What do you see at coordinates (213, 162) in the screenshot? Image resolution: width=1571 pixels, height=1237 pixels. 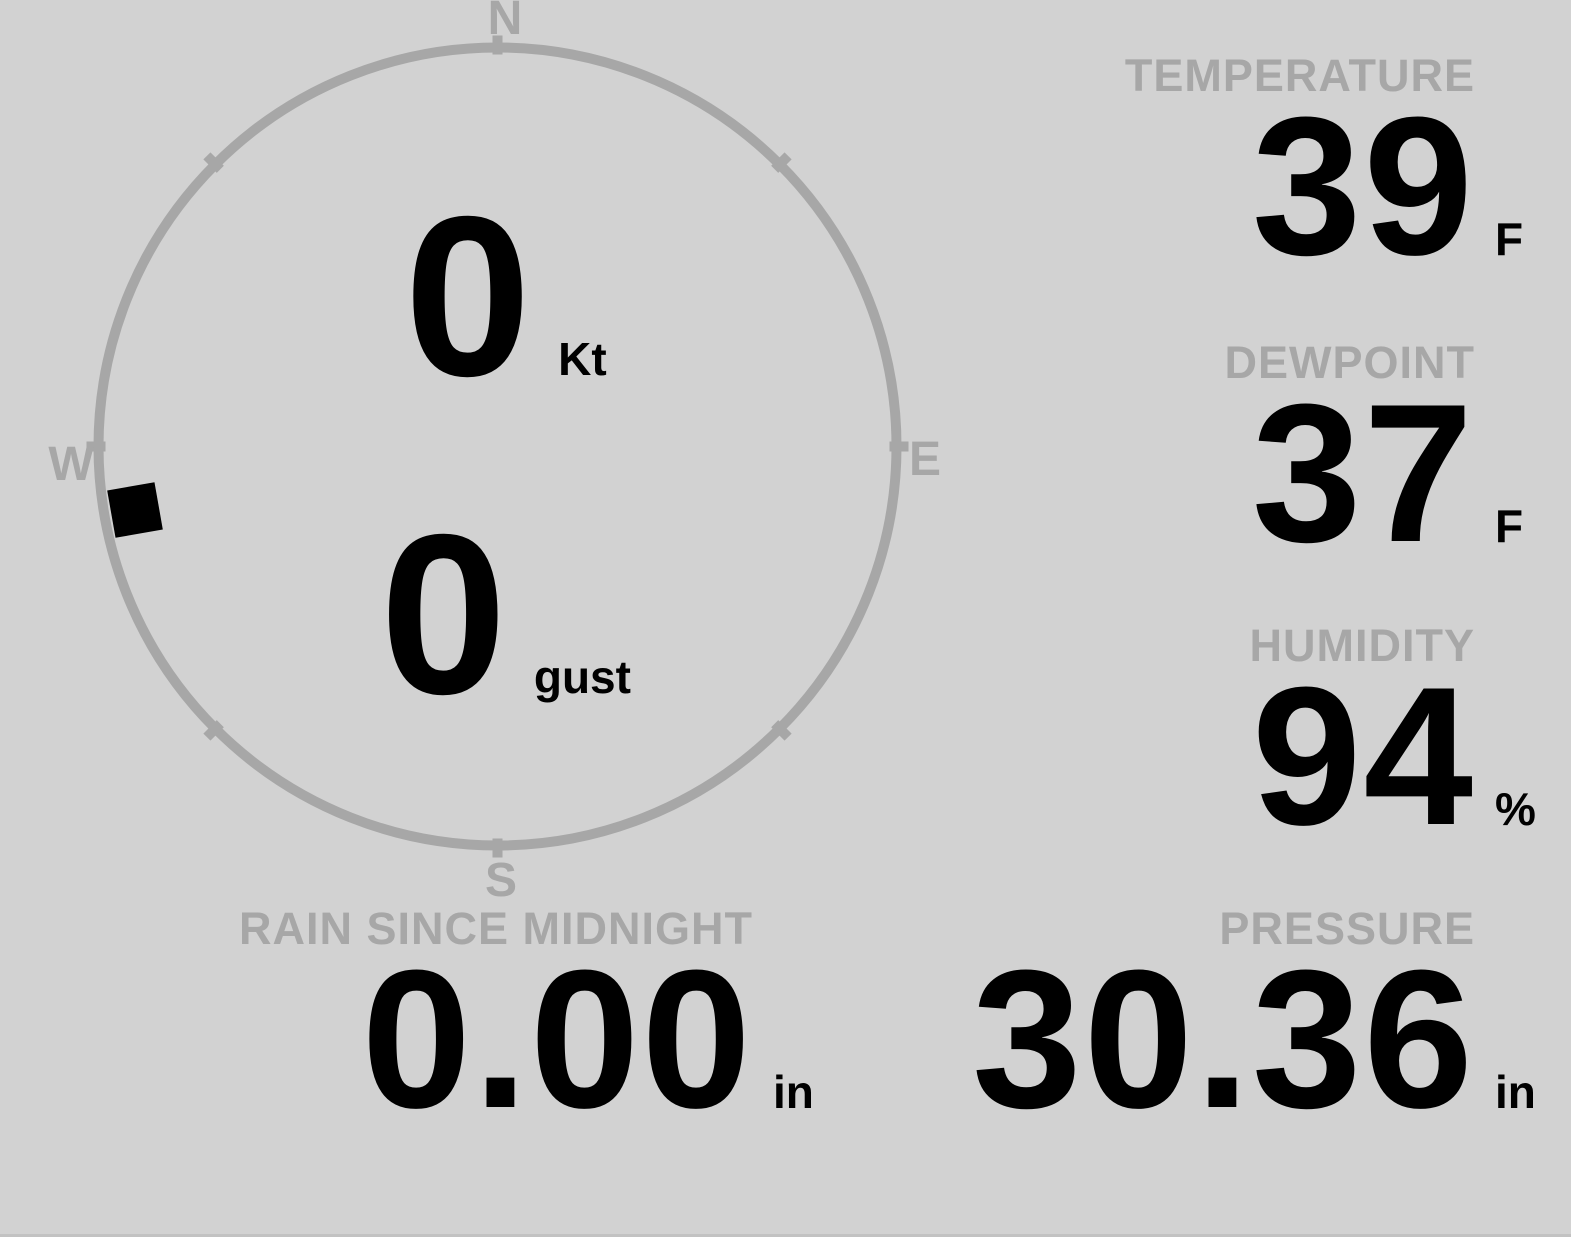 I see `compass-tick-nw` at bounding box center [213, 162].